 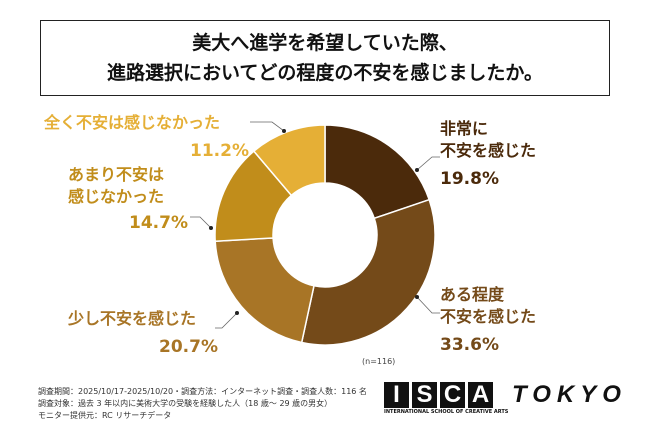 What do you see at coordinates (128, 199) in the screenshot?
I see `label-slice-3: あまり不安は 感じなかった 14.7%` at bounding box center [128, 199].